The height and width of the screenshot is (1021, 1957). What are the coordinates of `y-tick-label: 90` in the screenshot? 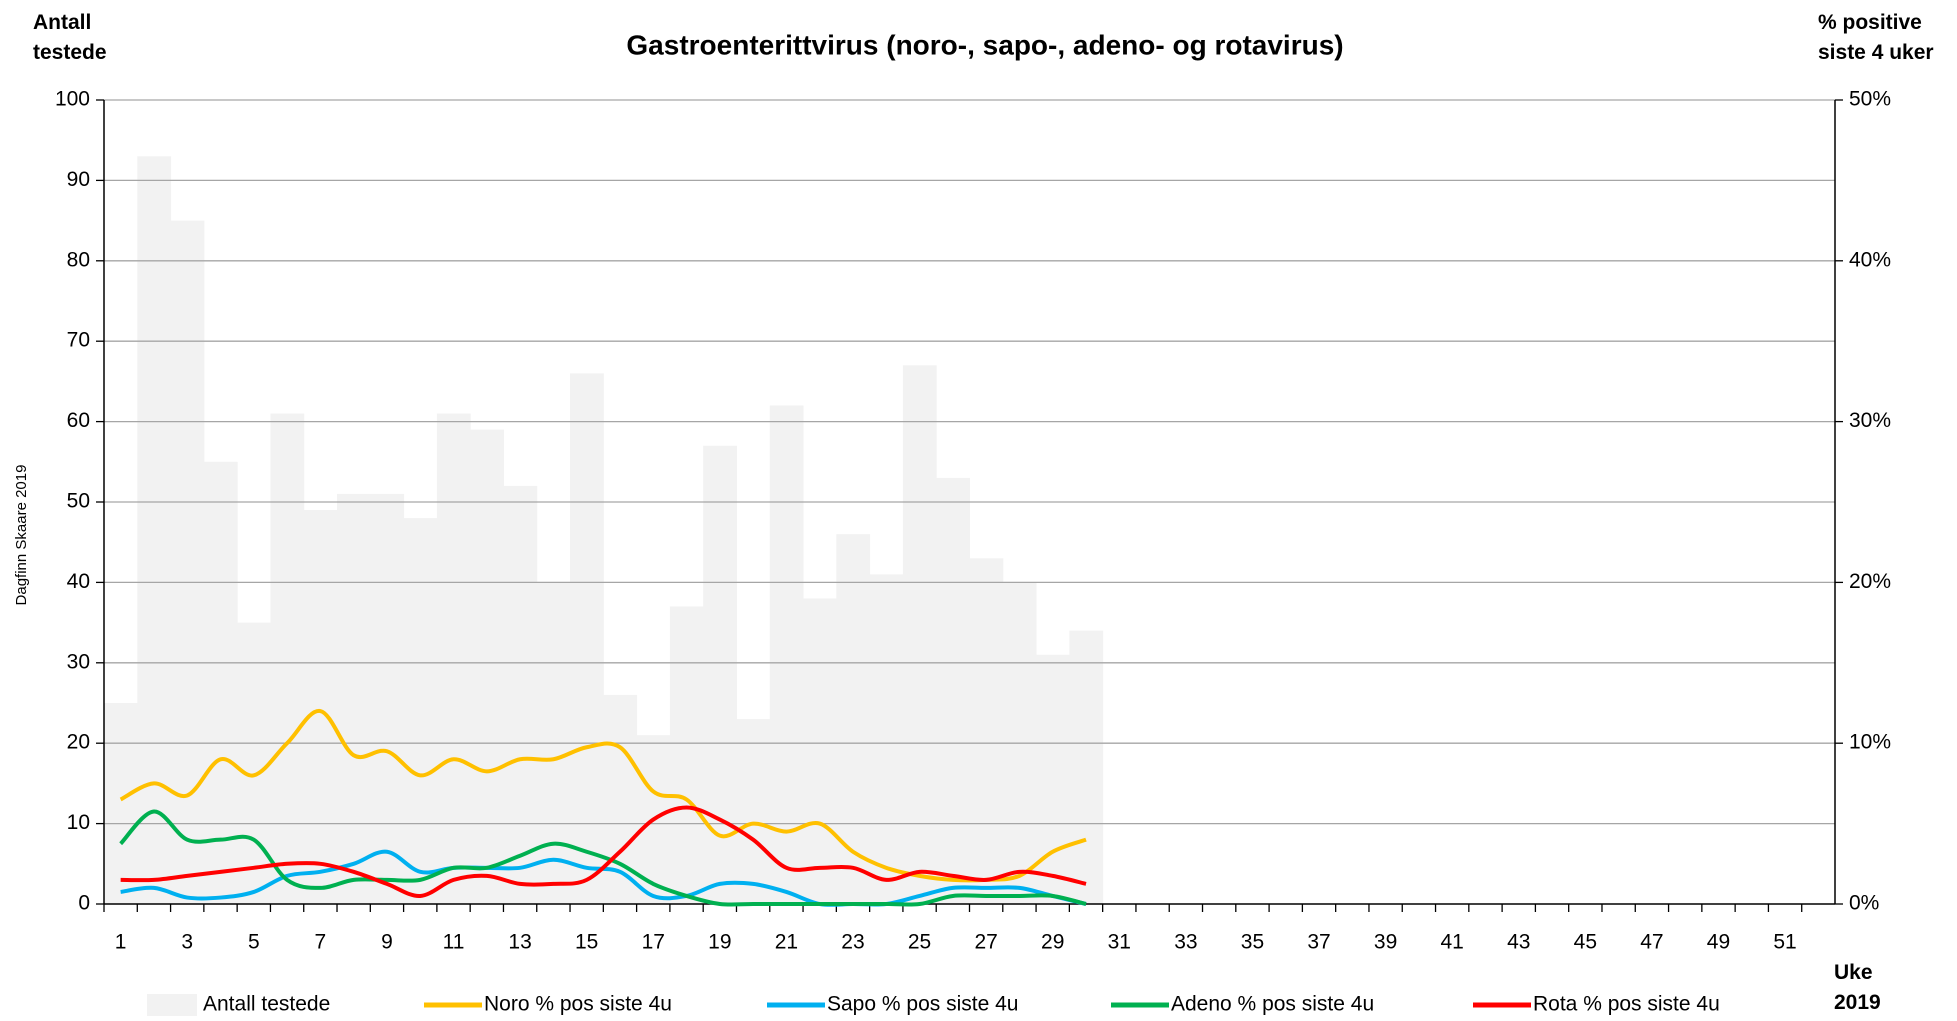 It's located at (78, 179).